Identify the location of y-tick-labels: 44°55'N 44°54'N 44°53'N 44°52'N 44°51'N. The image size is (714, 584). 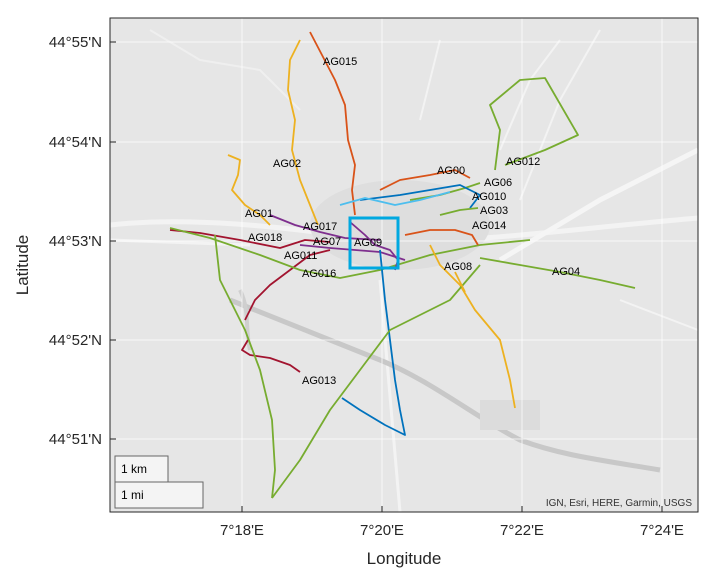
(75, 241).